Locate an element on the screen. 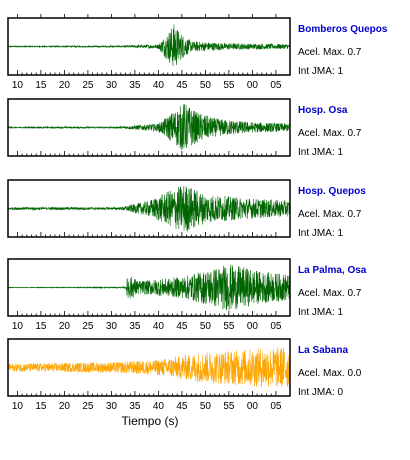 The height and width of the screenshot is (460, 410). station-name: Bomberos Quepos is located at coordinates (343, 29).